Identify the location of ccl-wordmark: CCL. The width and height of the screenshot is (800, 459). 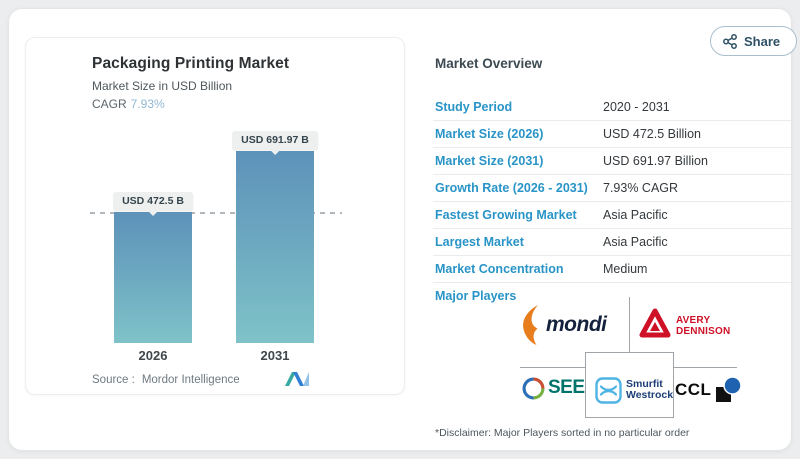
(693, 389).